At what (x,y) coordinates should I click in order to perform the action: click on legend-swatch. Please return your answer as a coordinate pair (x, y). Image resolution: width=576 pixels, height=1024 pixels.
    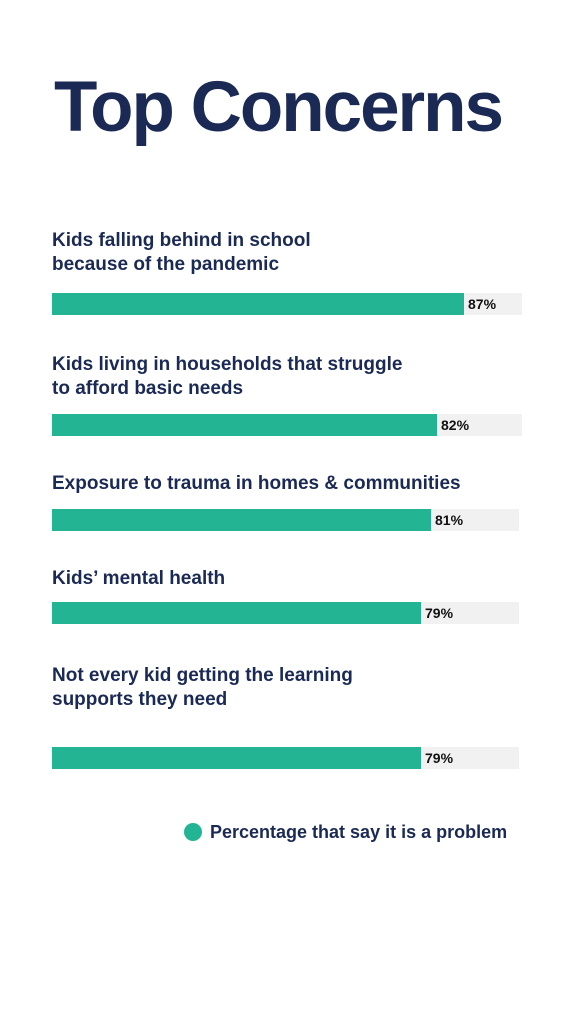
    Looking at the image, I should click on (193, 832).